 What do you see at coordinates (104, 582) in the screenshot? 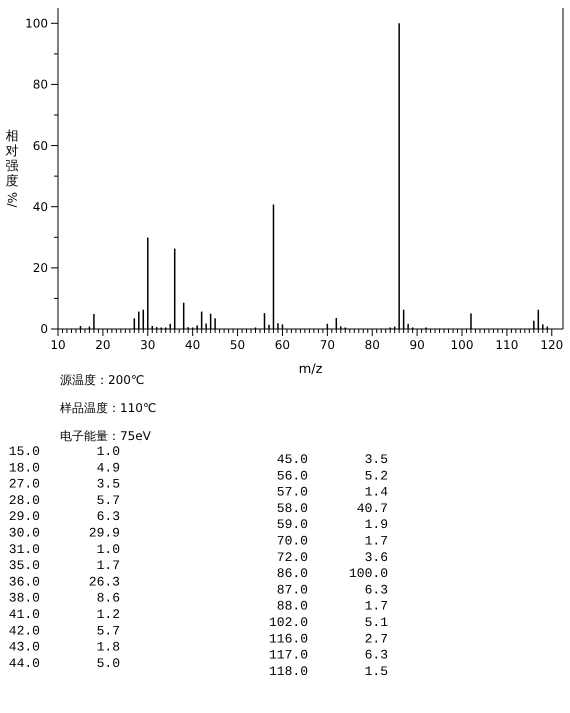
I see `text: 26.3` at bounding box center [104, 582].